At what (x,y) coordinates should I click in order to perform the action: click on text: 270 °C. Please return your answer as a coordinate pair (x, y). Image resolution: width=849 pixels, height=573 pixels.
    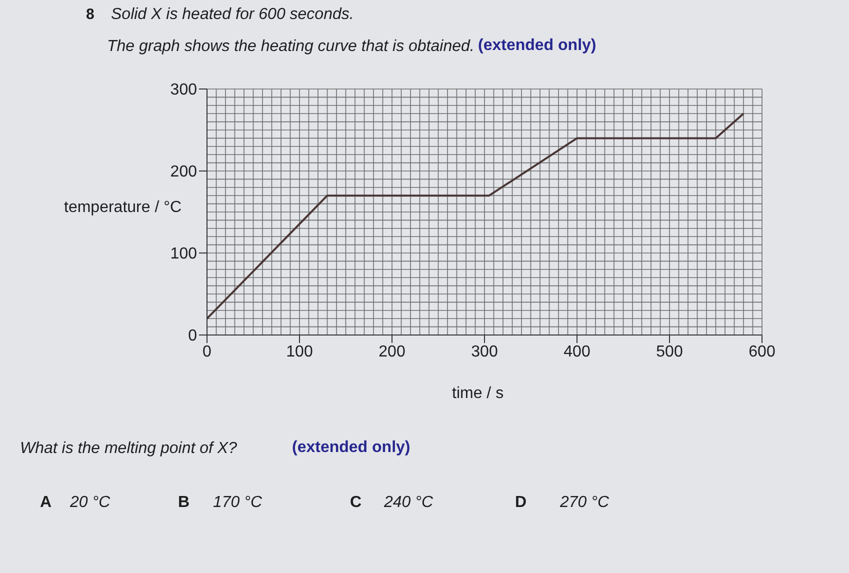
    Looking at the image, I should click on (585, 503).